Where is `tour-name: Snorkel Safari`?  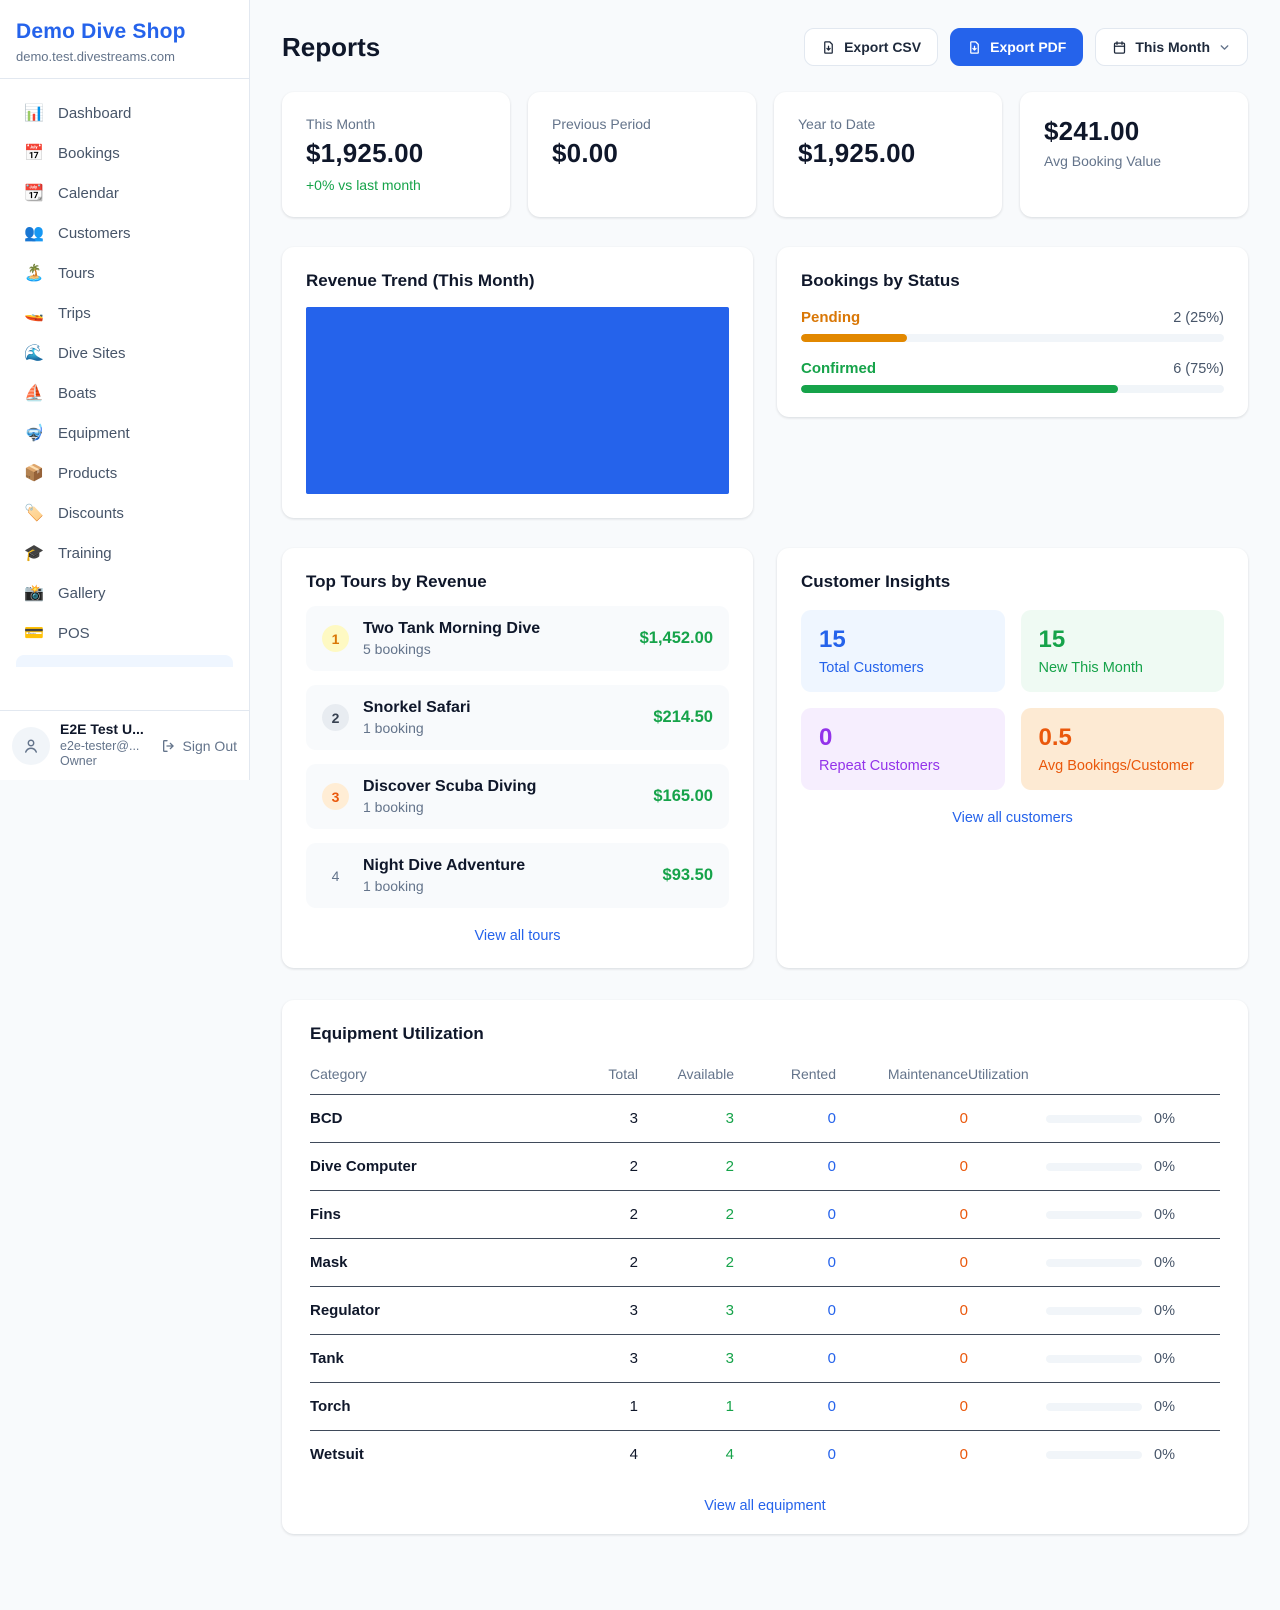
tour-name: Snorkel Safari is located at coordinates (417, 707).